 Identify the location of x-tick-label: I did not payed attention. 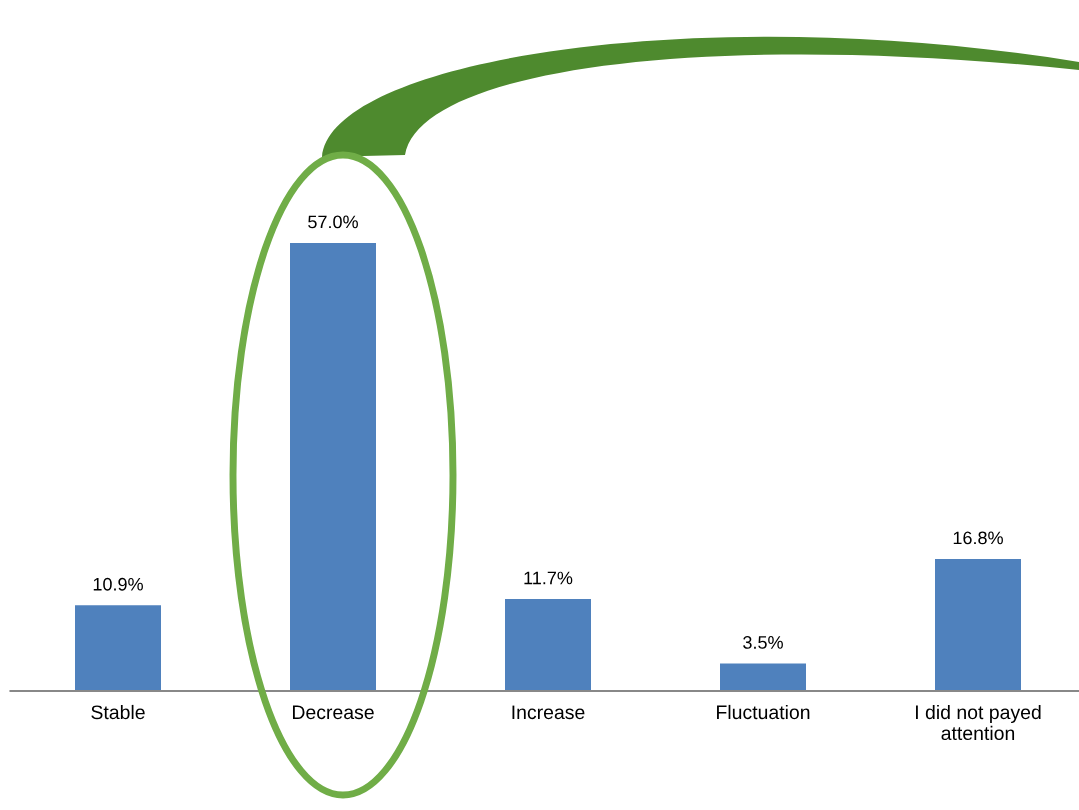
(978, 722).